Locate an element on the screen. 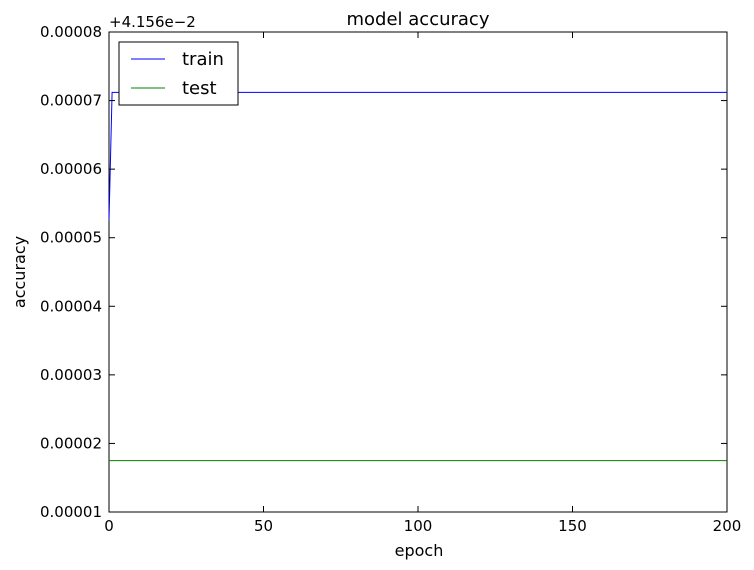 This screenshot has height=570, width=754. legend-label-test: test is located at coordinates (199, 88).